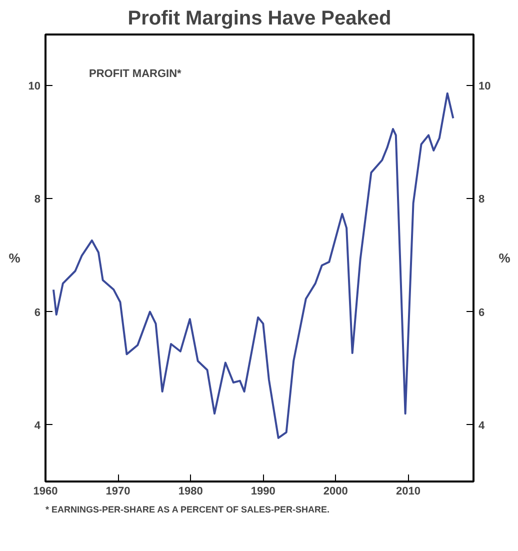 This screenshot has height=551, width=518. I want to click on y-tick-label: 4, so click(38, 426).